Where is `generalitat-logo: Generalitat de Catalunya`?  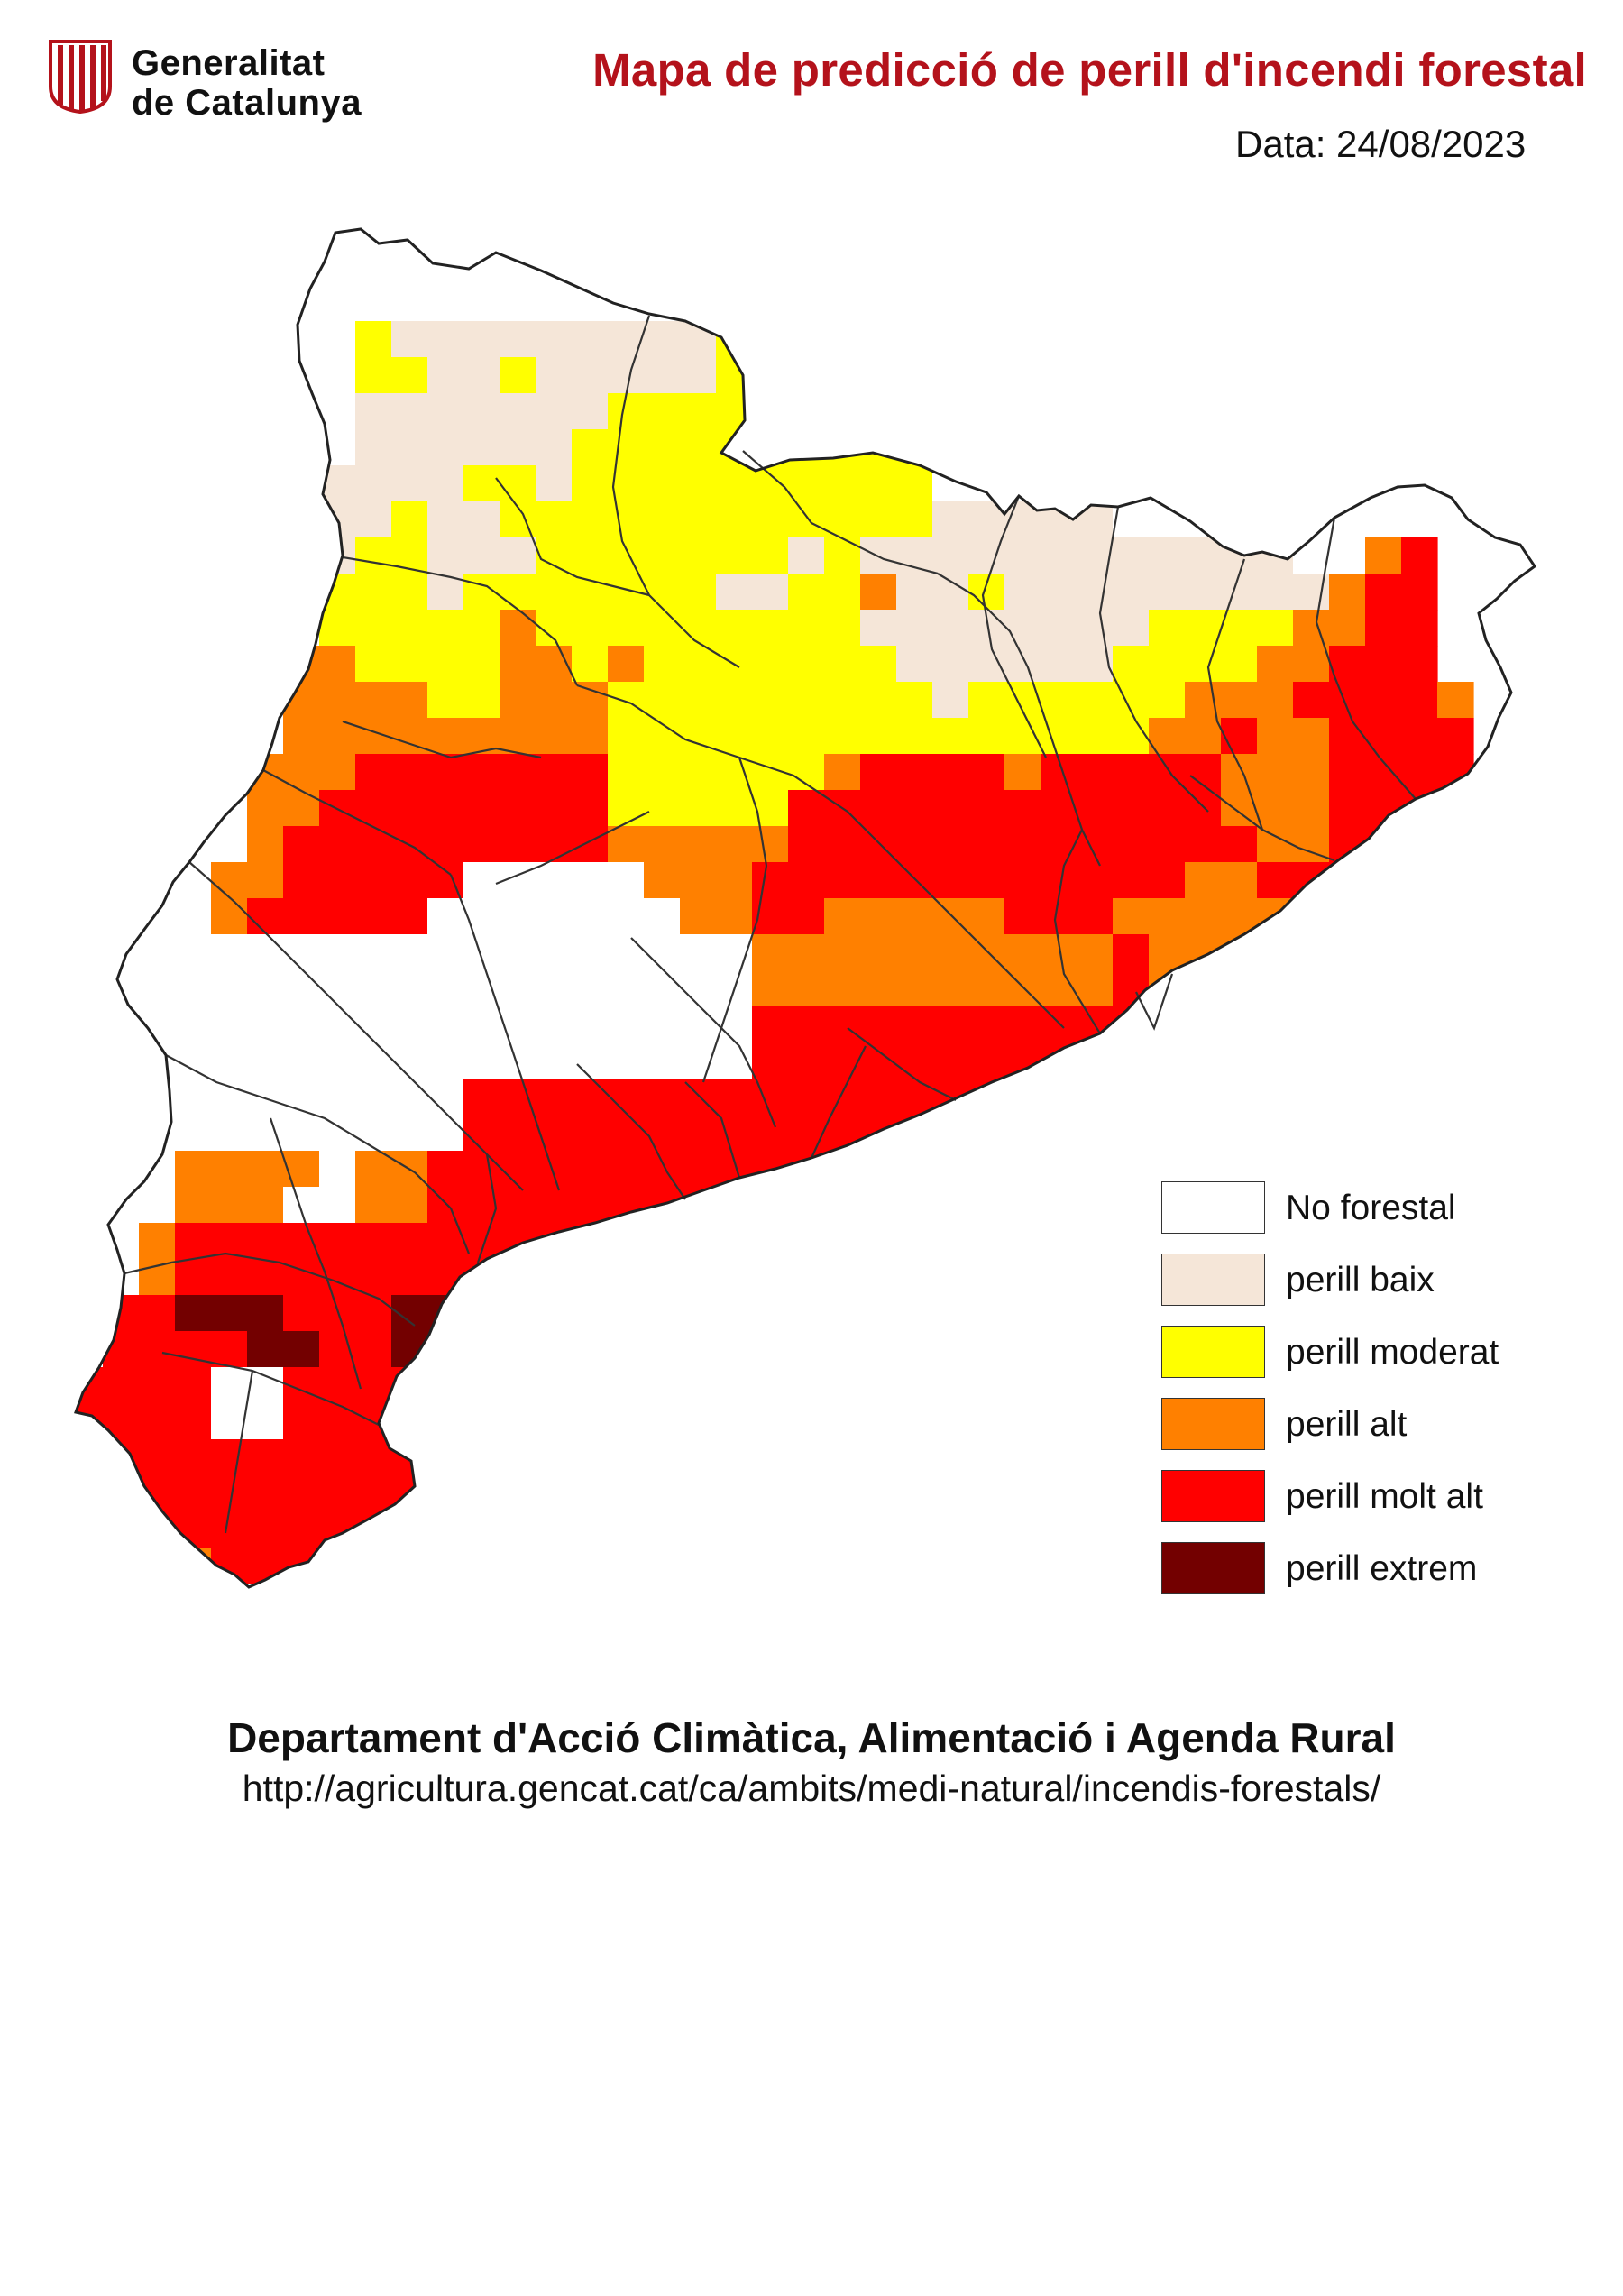 generalitat-logo: Generalitat de Catalunya is located at coordinates (227, 83).